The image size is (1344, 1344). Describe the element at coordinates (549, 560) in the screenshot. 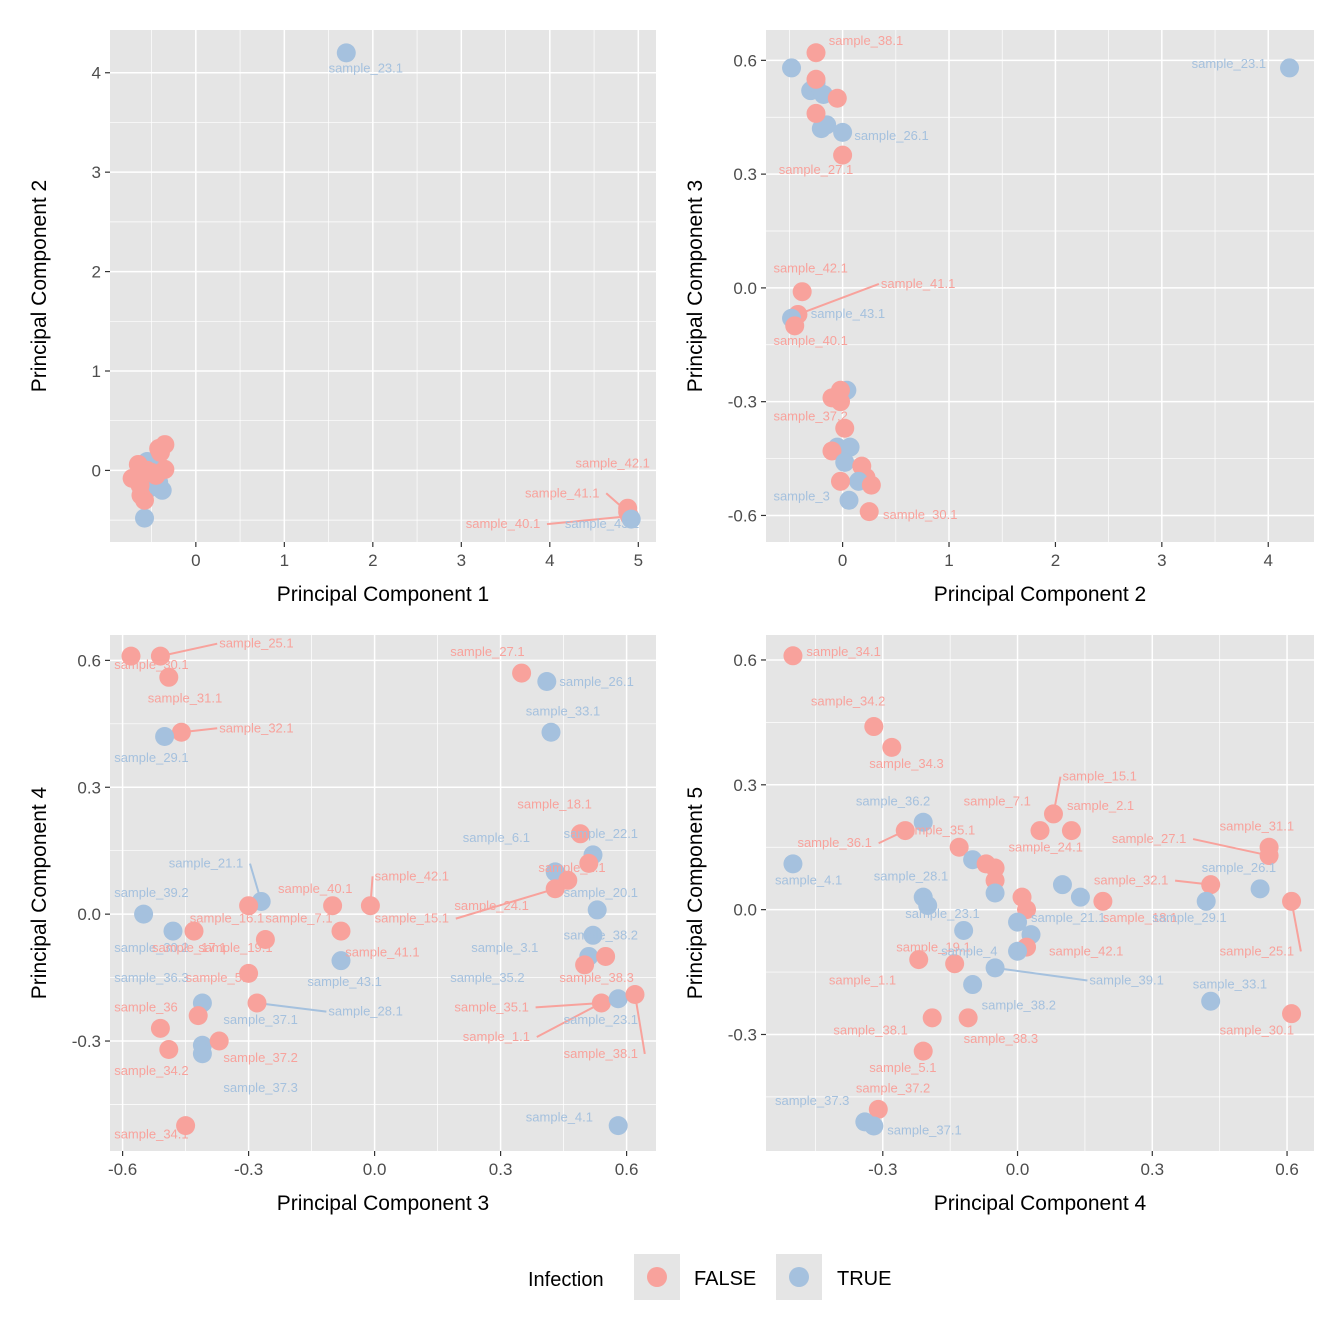

I see `panel-1-tick-label-x-4: 4` at that location.